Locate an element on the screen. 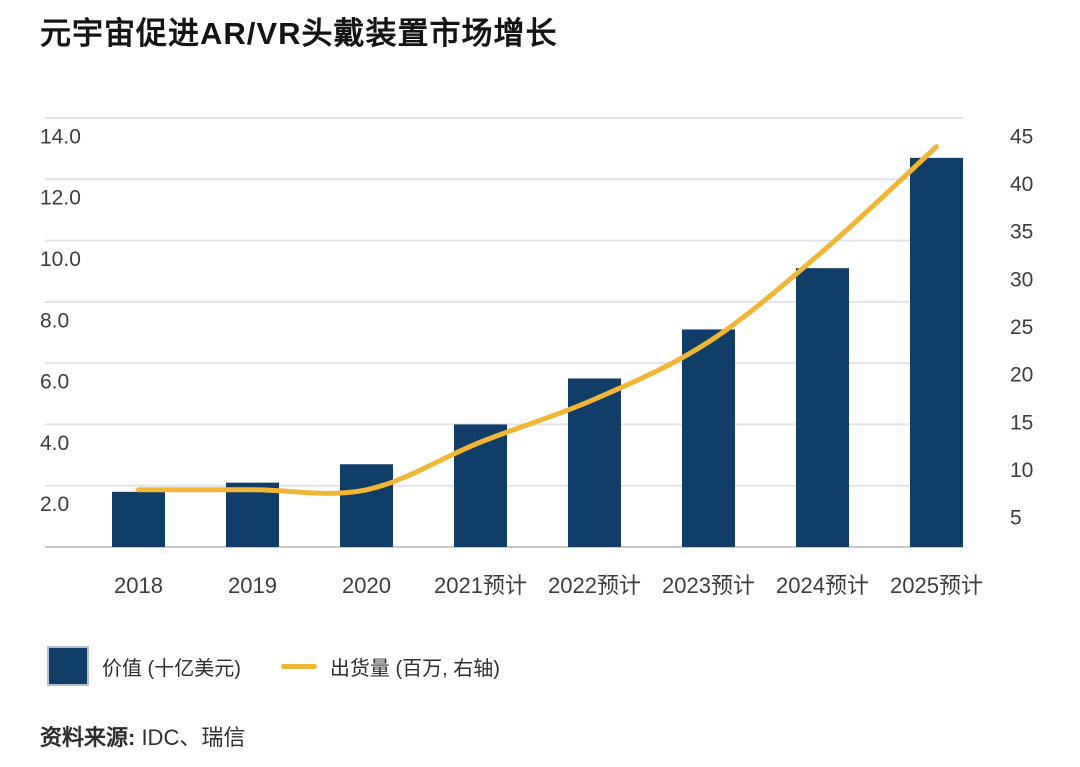  left-axis-tick: 8.0 is located at coordinates (54, 320).